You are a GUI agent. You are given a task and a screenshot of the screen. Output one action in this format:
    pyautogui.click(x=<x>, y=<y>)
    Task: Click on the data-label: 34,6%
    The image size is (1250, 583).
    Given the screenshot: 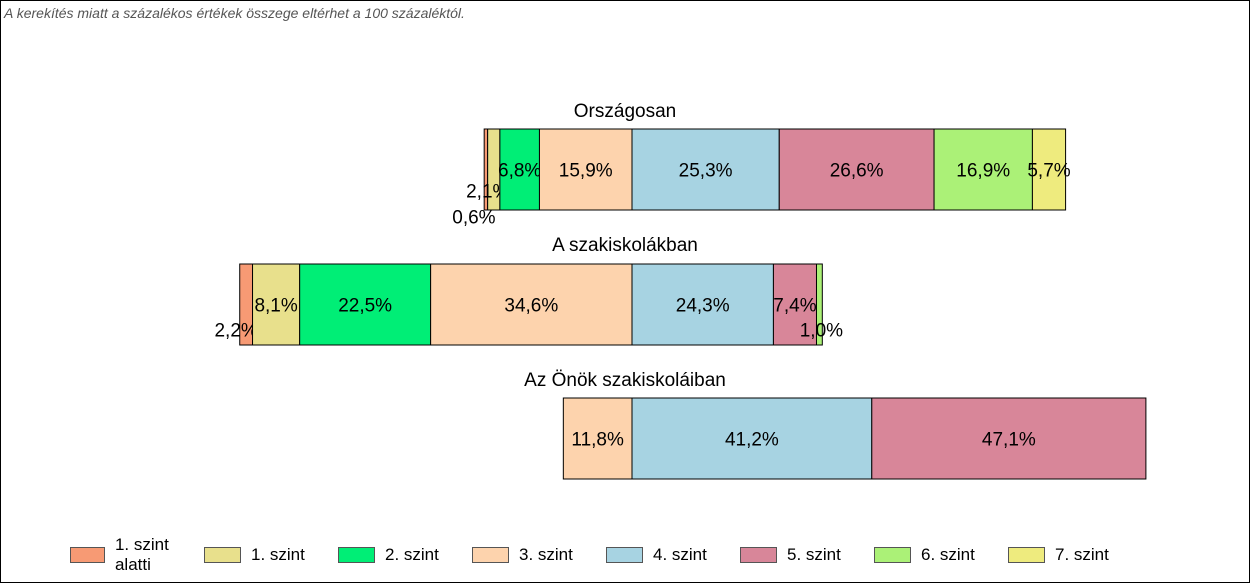 What is the action you would take?
    pyautogui.click(x=531, y=306)
    